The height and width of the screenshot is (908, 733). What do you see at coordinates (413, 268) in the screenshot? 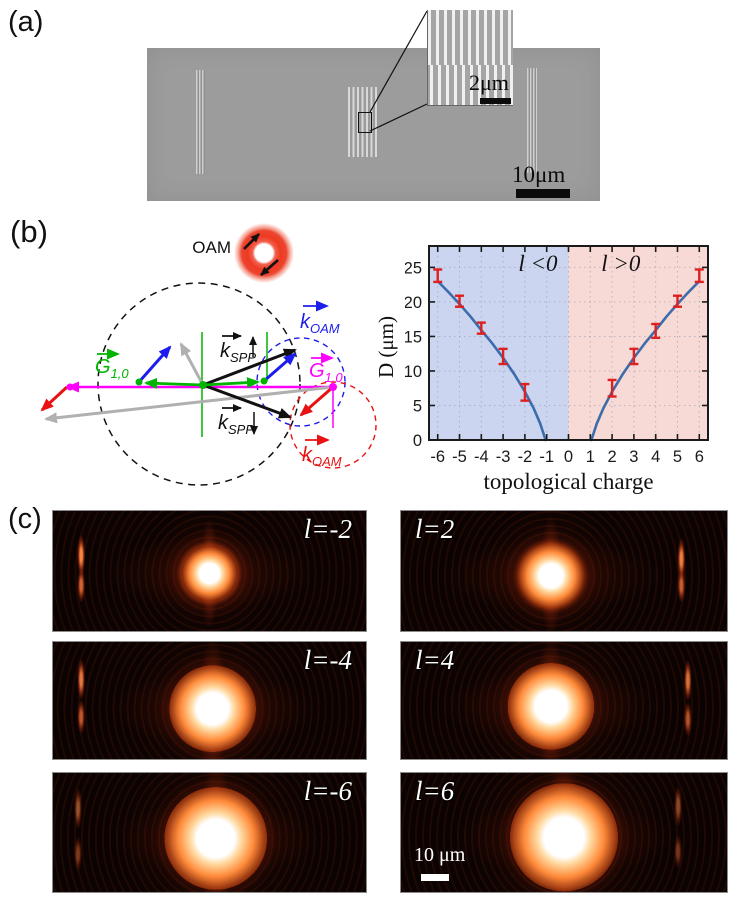
I see `y-tick-label: 25` at bounding box center [413, 268].